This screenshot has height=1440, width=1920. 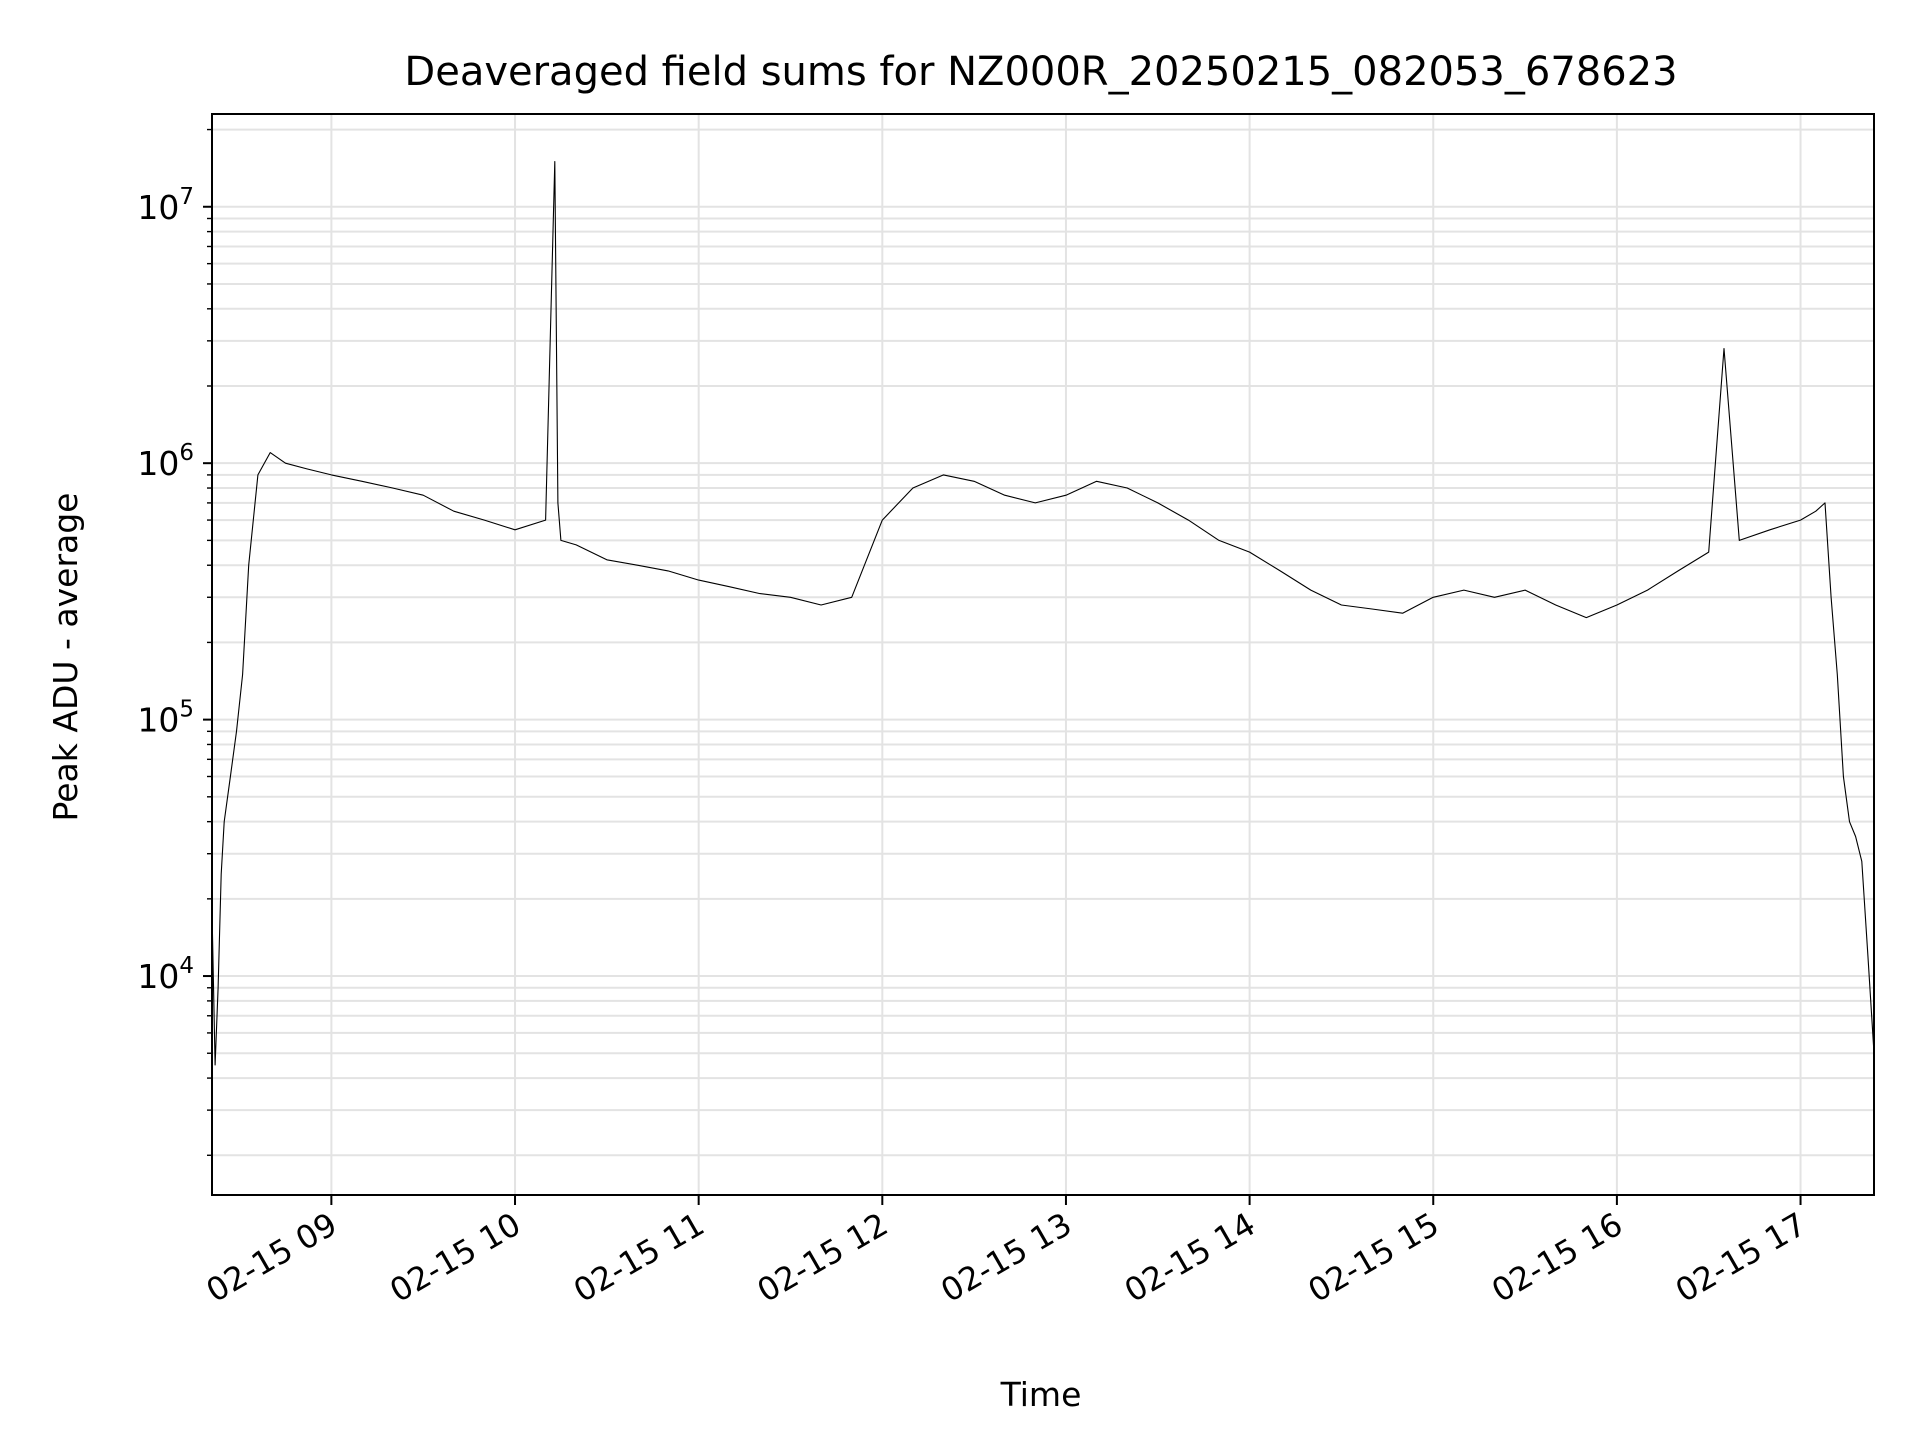 I want to click on y-tick-label: 105, so click(x=165, y=718).